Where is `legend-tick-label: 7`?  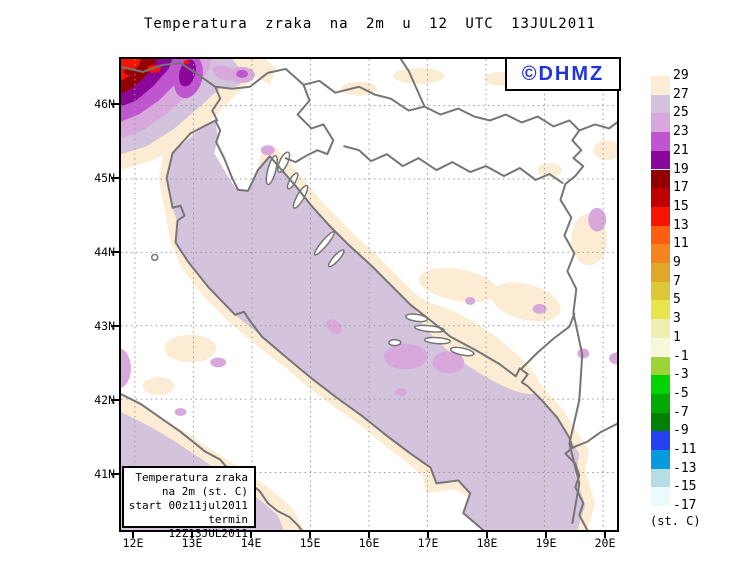
legend-tick-label: 7 is located at coordinates (677, 281).